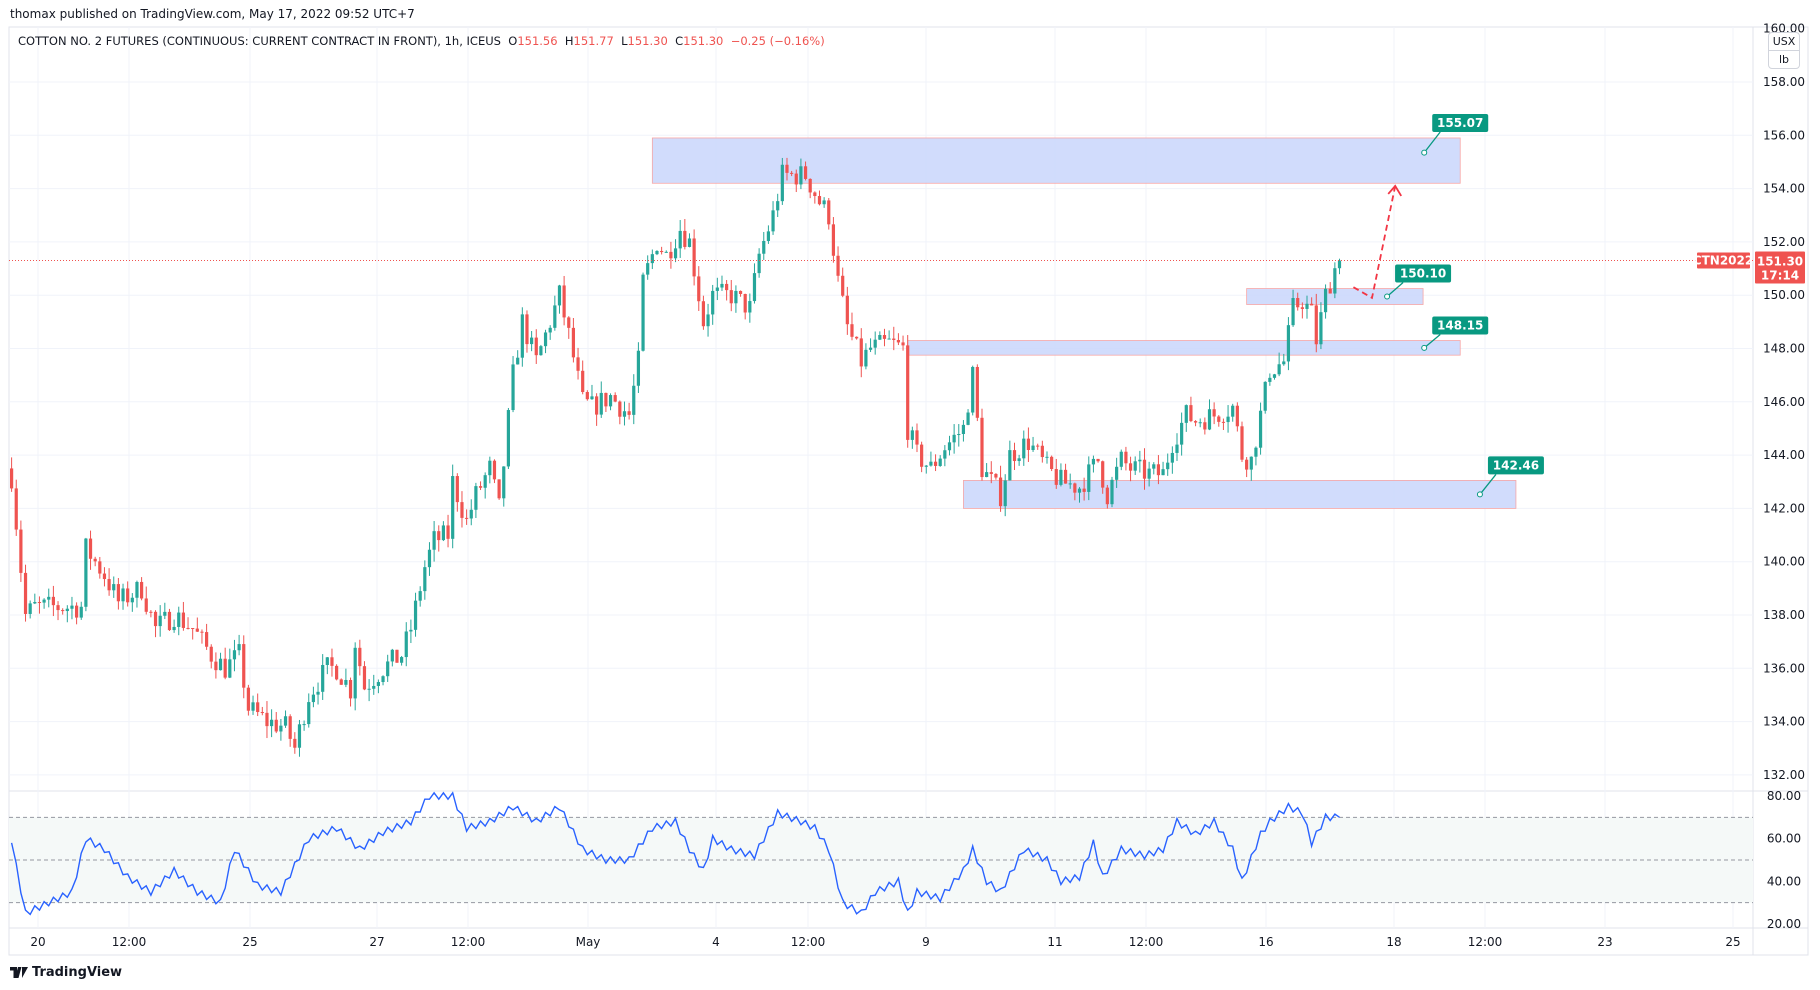 Image resolution: width=1820 pixels, height=990 pixels. Describe the element at coordinates (1240, 494) in the screenshot. I see `support-resistance-zone` at that location.